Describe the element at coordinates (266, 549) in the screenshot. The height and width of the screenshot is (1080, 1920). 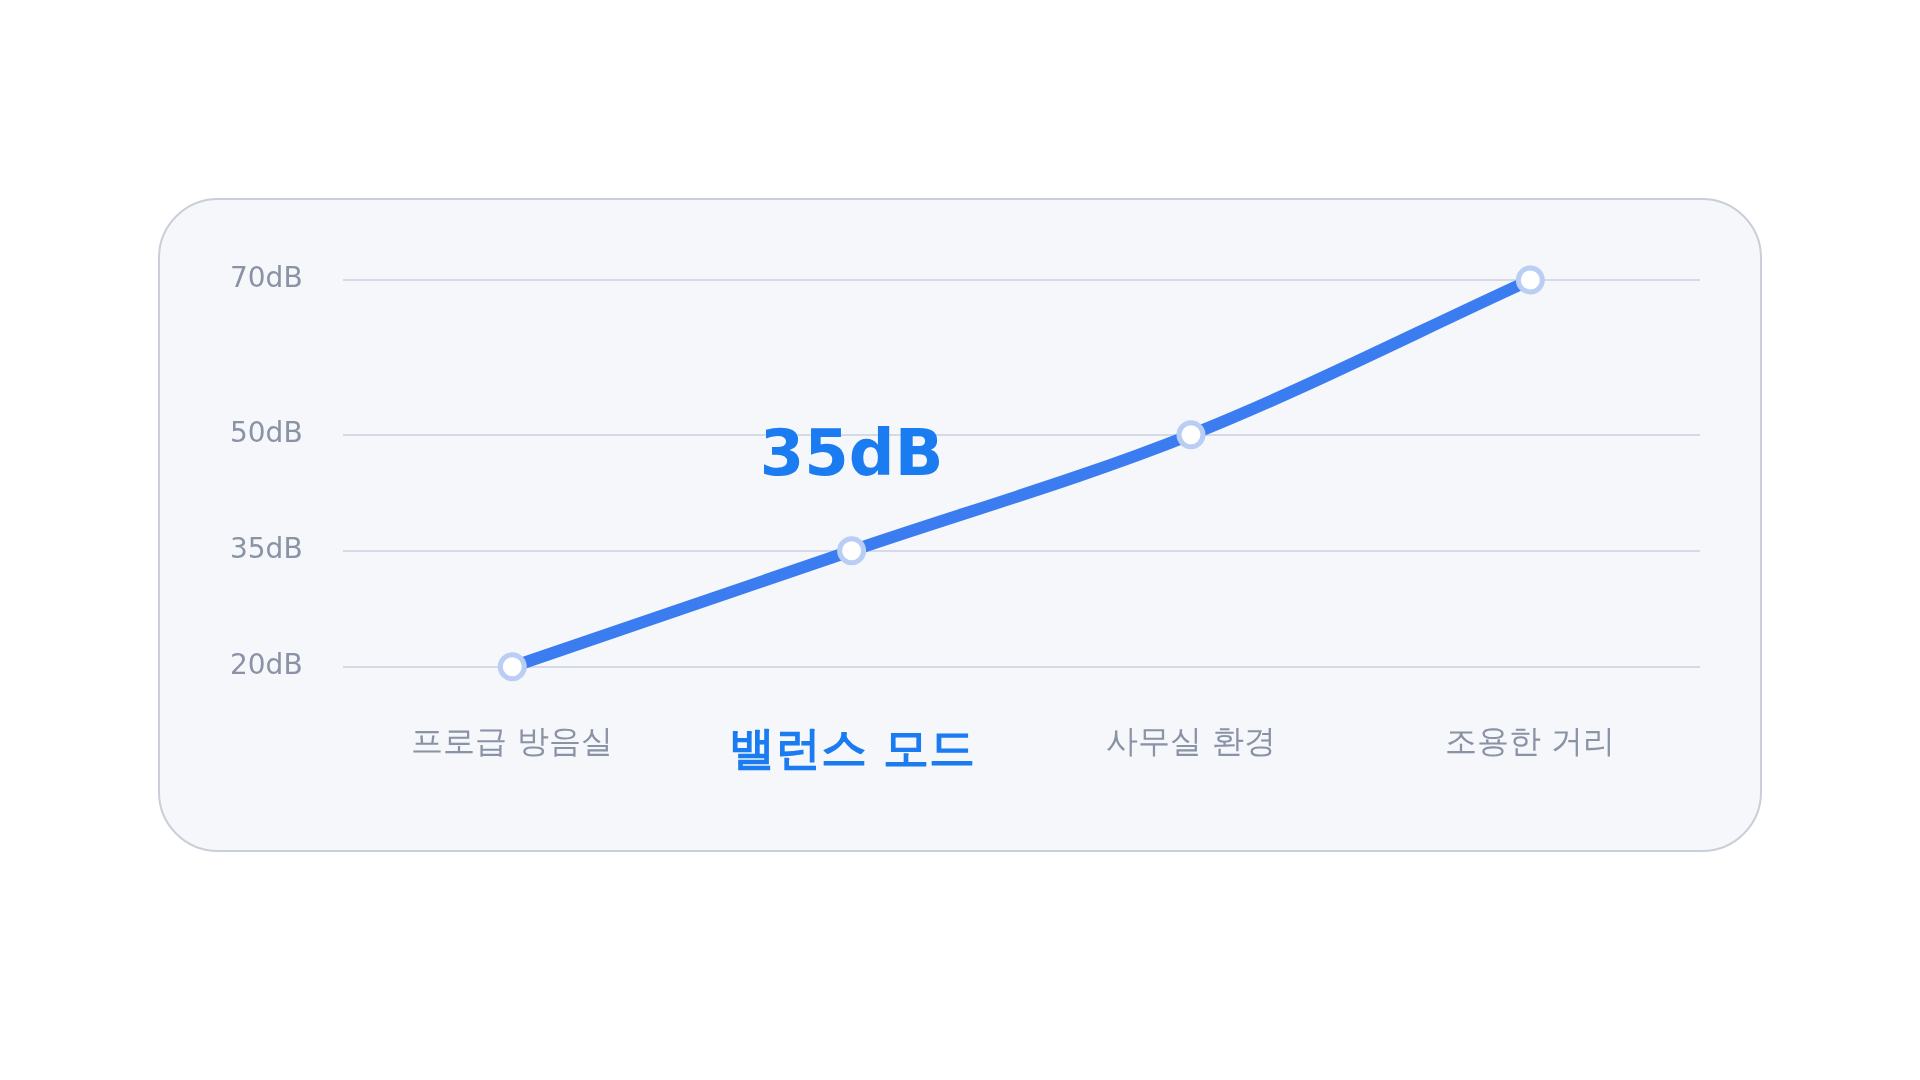
I see `y-tick-label: 35dB` at that location.